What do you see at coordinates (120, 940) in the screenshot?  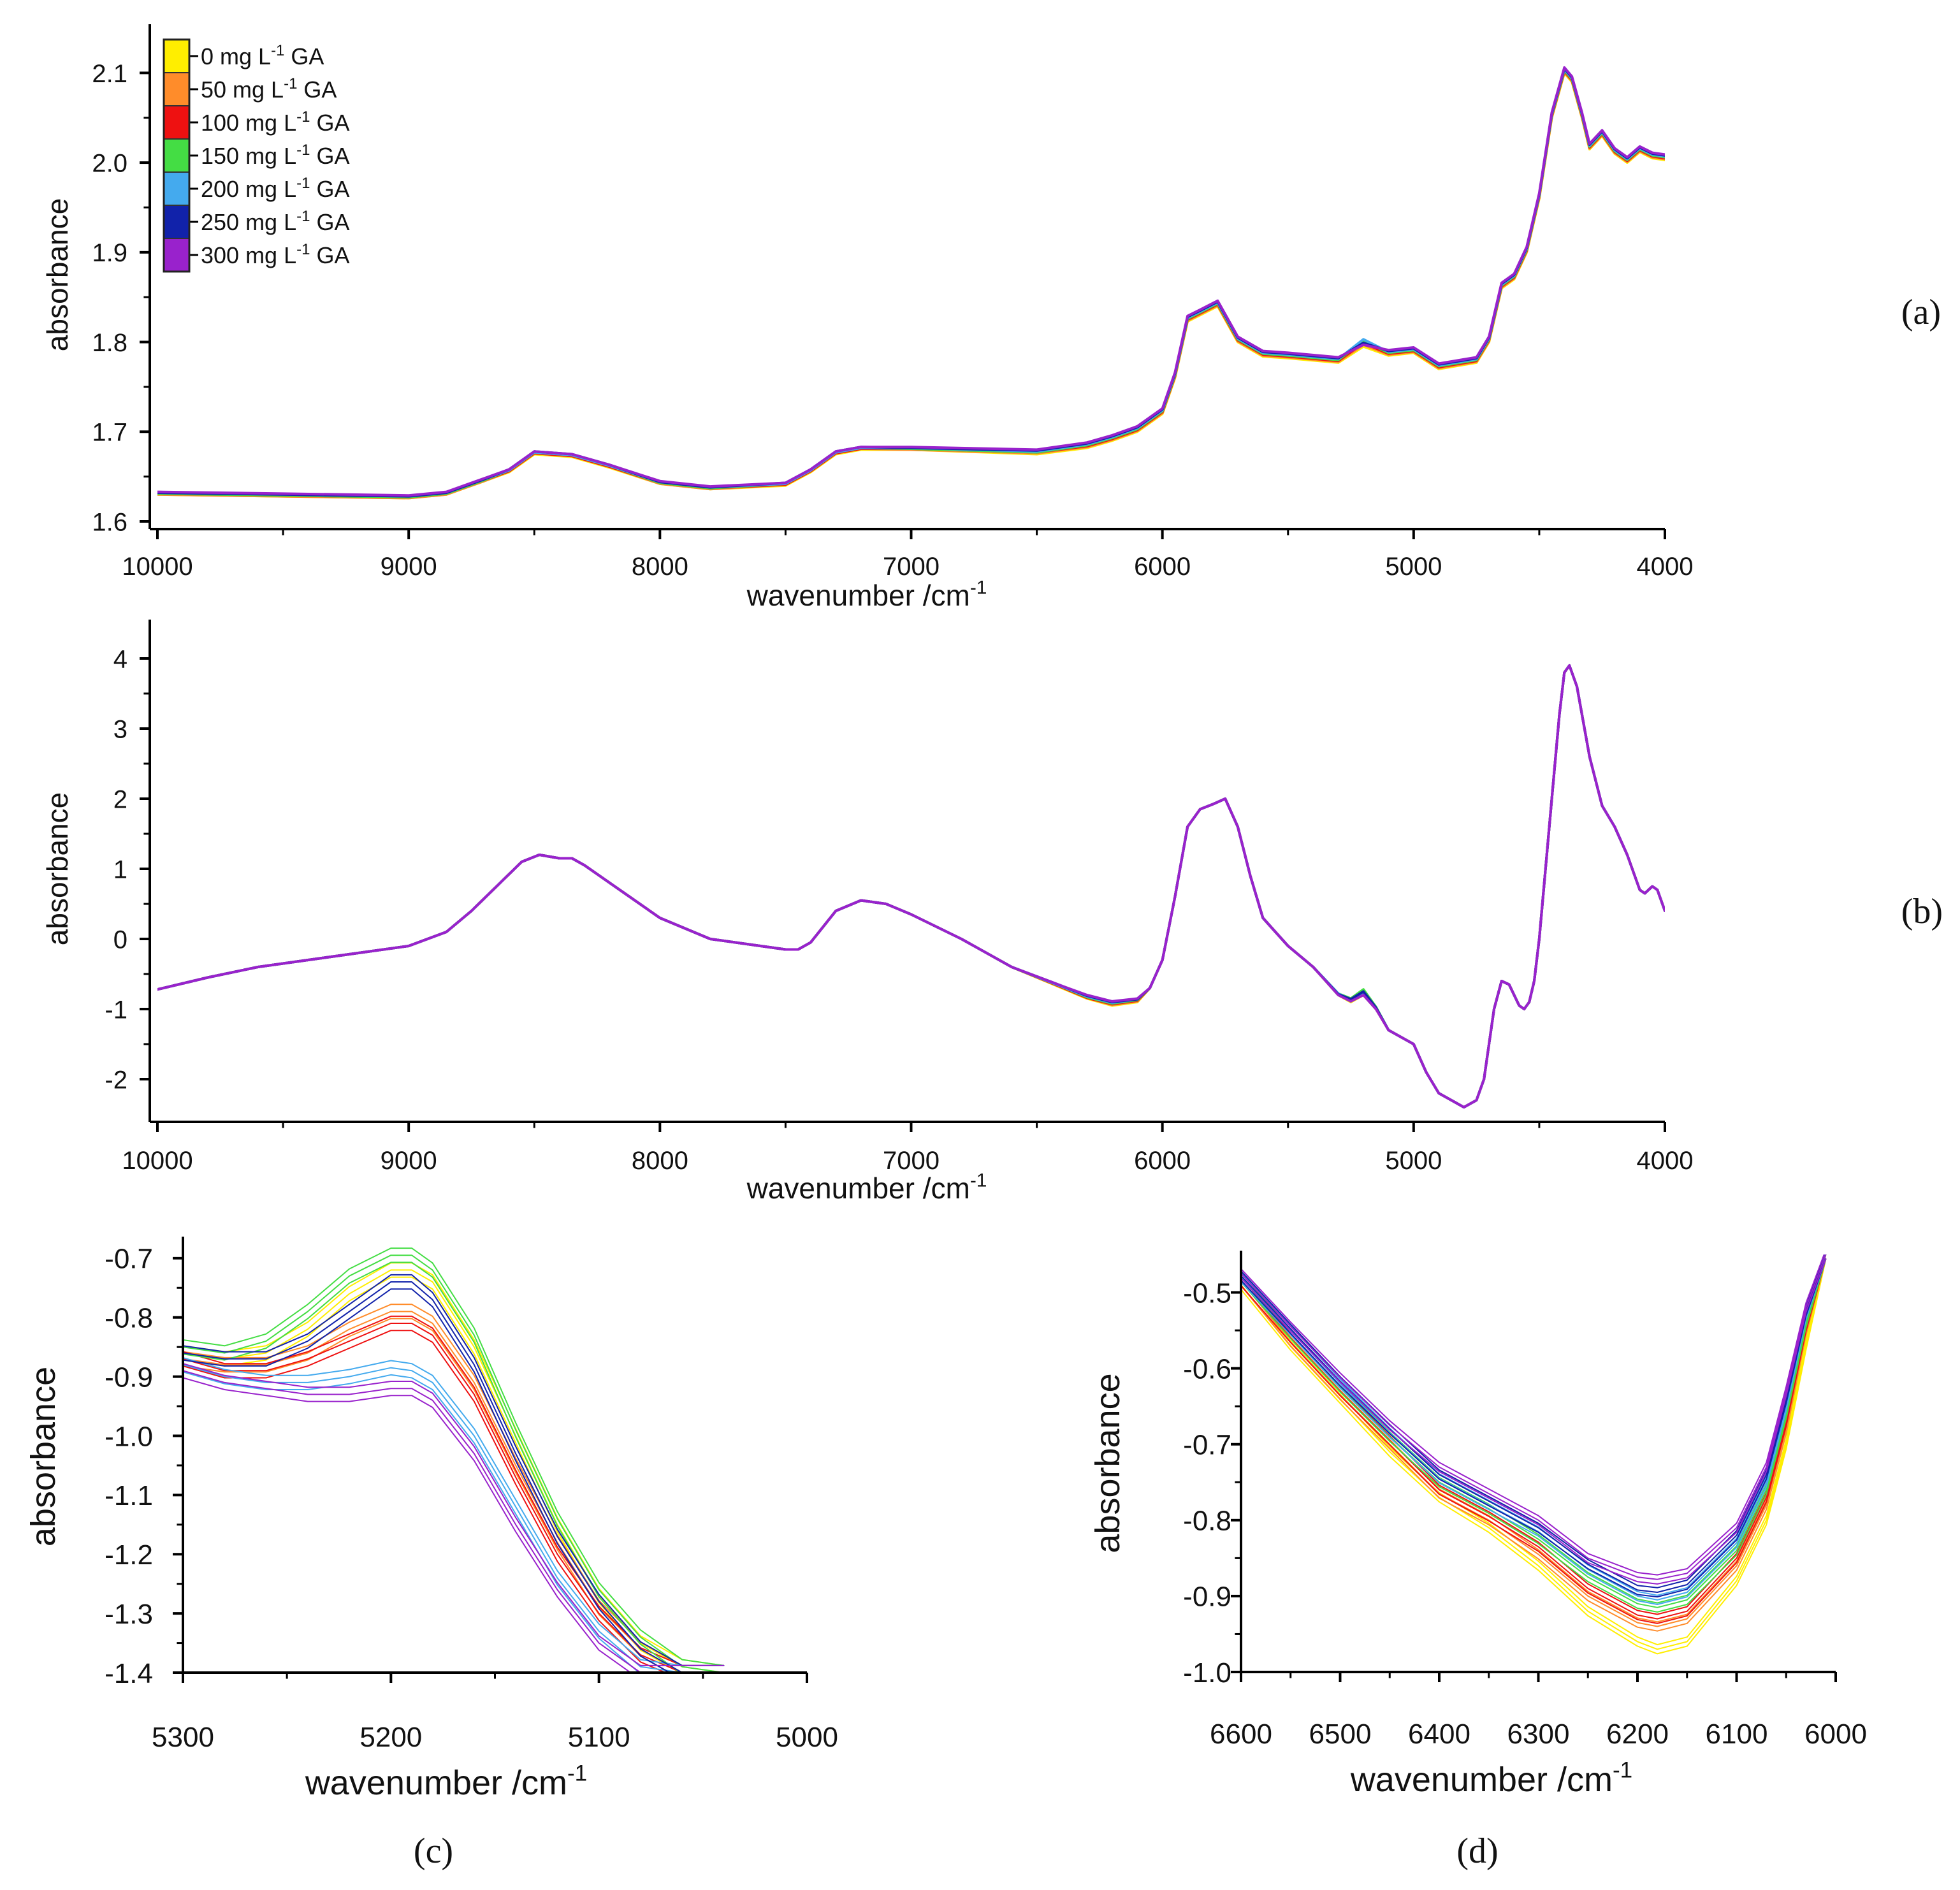 I see `y-tick-label-b-2: 0` at bounding box center [120, 940].